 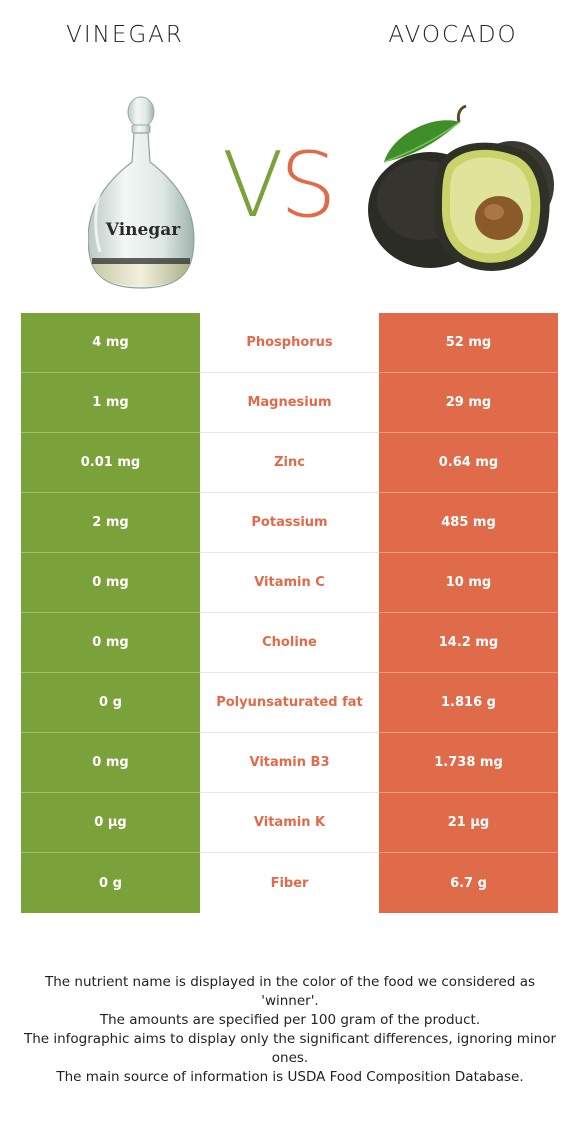 I want to click on vinegar-value: 1 mg, so click(x=110, y=403).